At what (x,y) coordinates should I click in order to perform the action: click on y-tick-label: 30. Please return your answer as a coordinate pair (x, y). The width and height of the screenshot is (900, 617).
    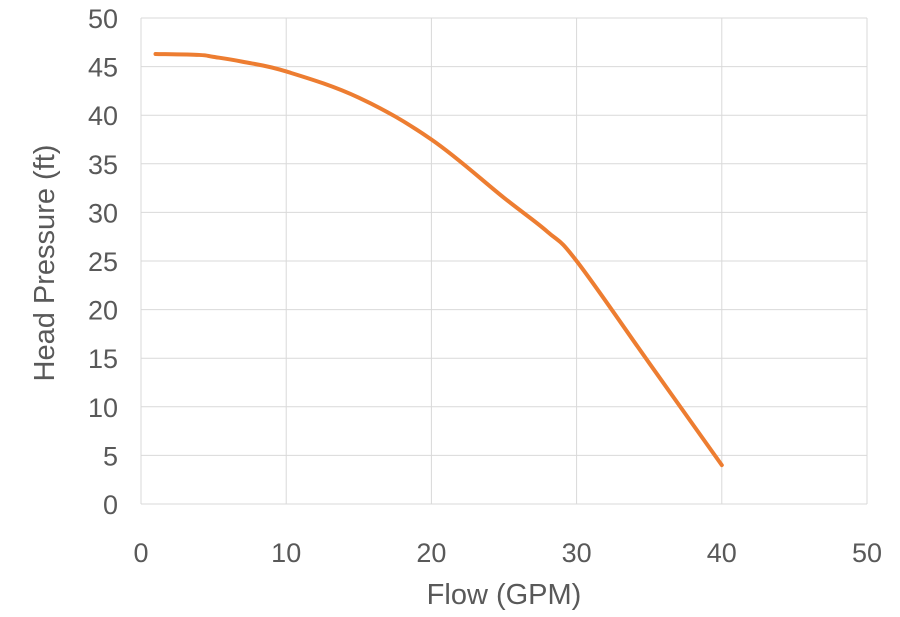
    Looking at the image, I should click on (103, 213).